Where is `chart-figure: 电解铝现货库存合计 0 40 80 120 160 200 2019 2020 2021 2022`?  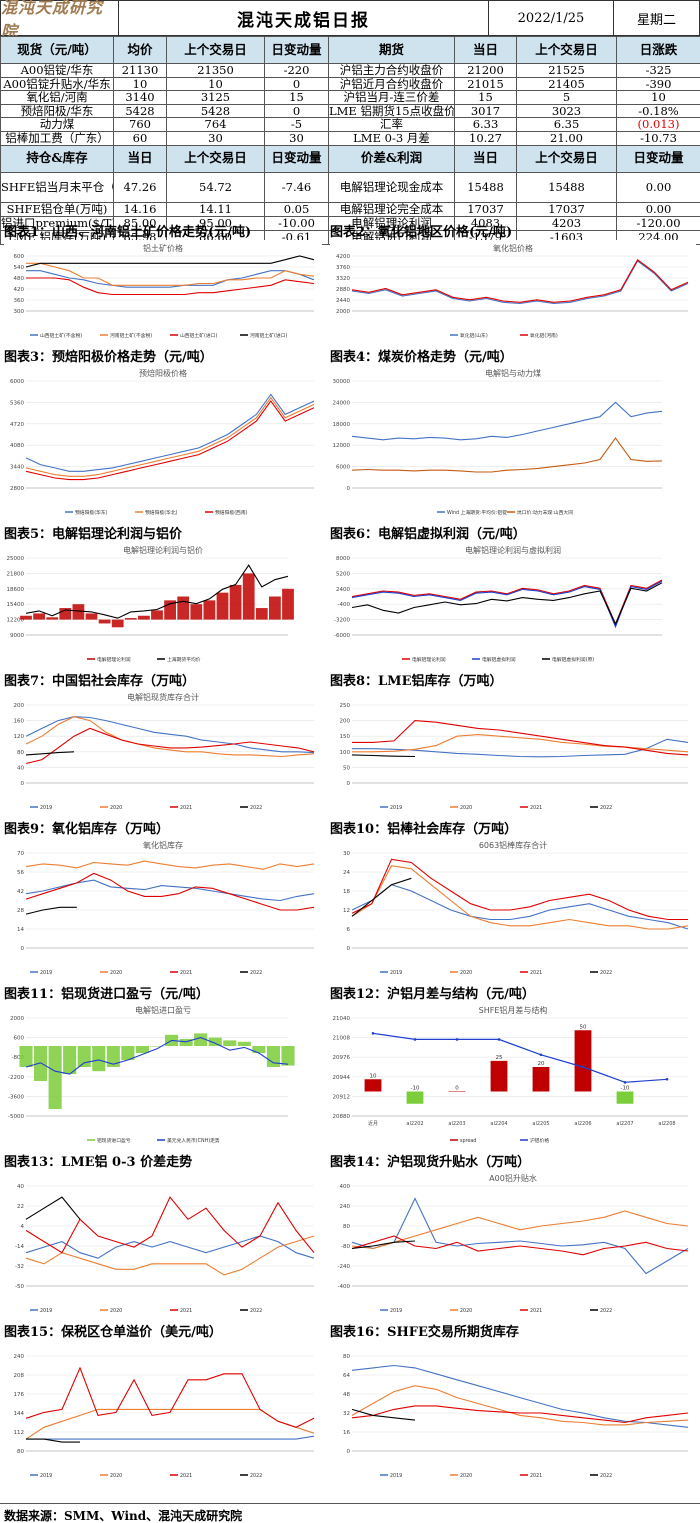
chart-figure: 电解铝现货库存合计 0 40 80 120 160 200 2019 2020 2021 2022 is located at coordinates (163, 752).